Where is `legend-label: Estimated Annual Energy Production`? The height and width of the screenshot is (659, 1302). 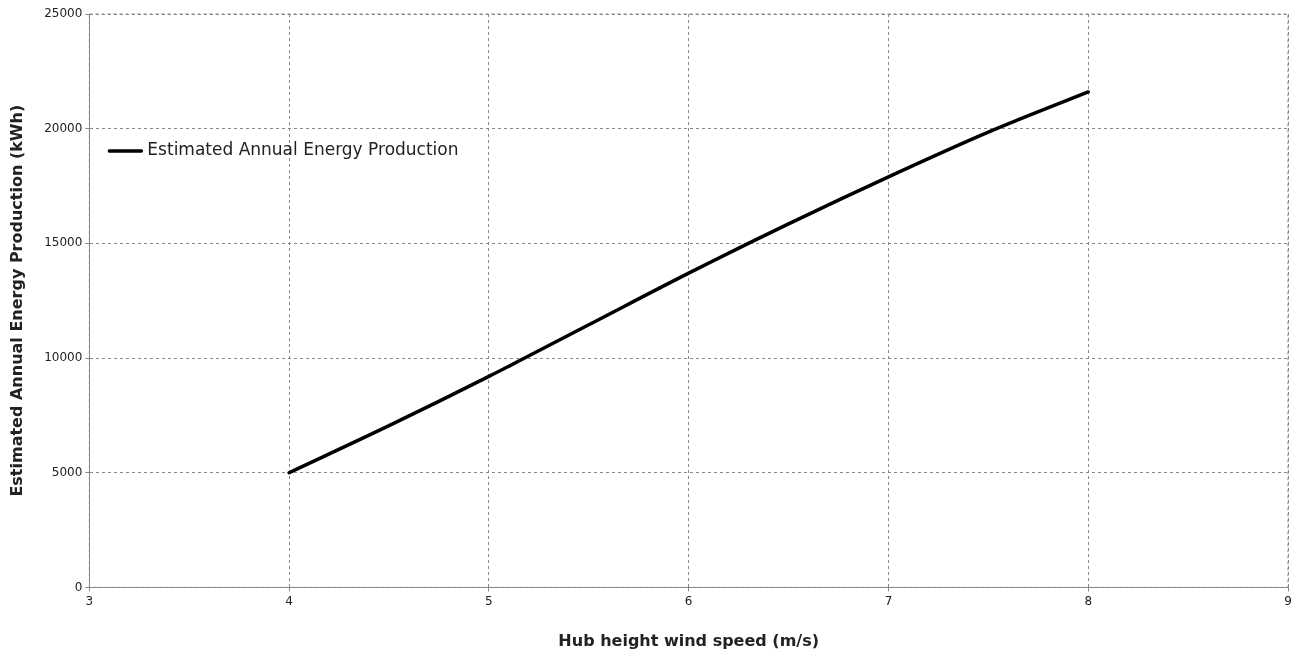
legend-label: Estimated Annual Energy Production is located at coordinates (303, 149).